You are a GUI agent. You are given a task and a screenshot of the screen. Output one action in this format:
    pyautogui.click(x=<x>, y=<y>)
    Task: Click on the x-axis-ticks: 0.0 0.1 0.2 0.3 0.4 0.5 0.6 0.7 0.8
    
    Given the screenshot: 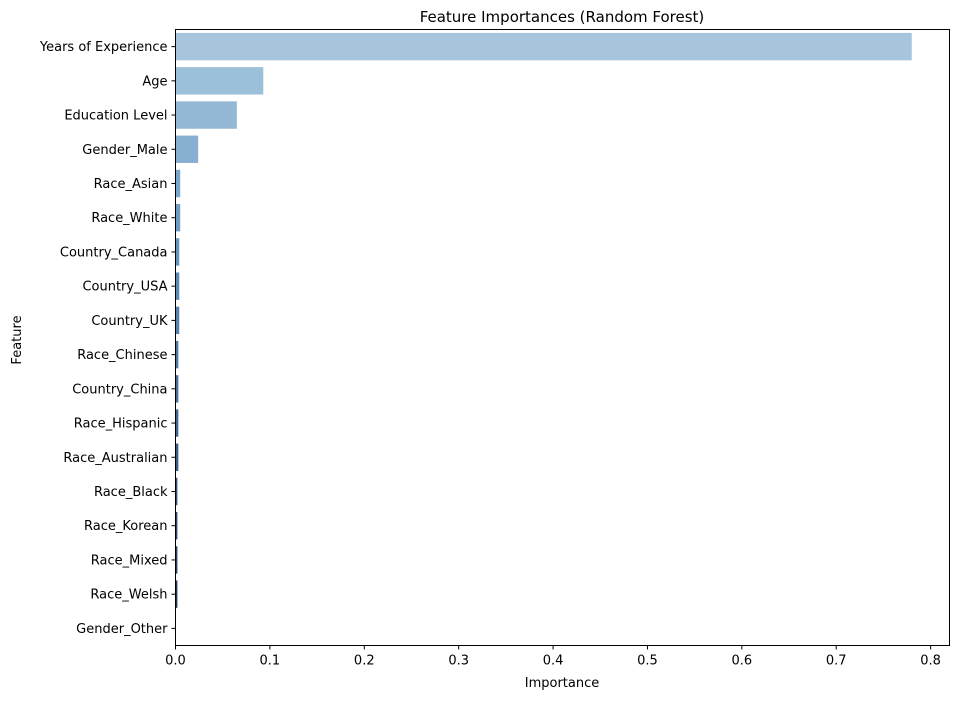 What is the action you would take?
    pyautogui.click(x=553, y=657)
    